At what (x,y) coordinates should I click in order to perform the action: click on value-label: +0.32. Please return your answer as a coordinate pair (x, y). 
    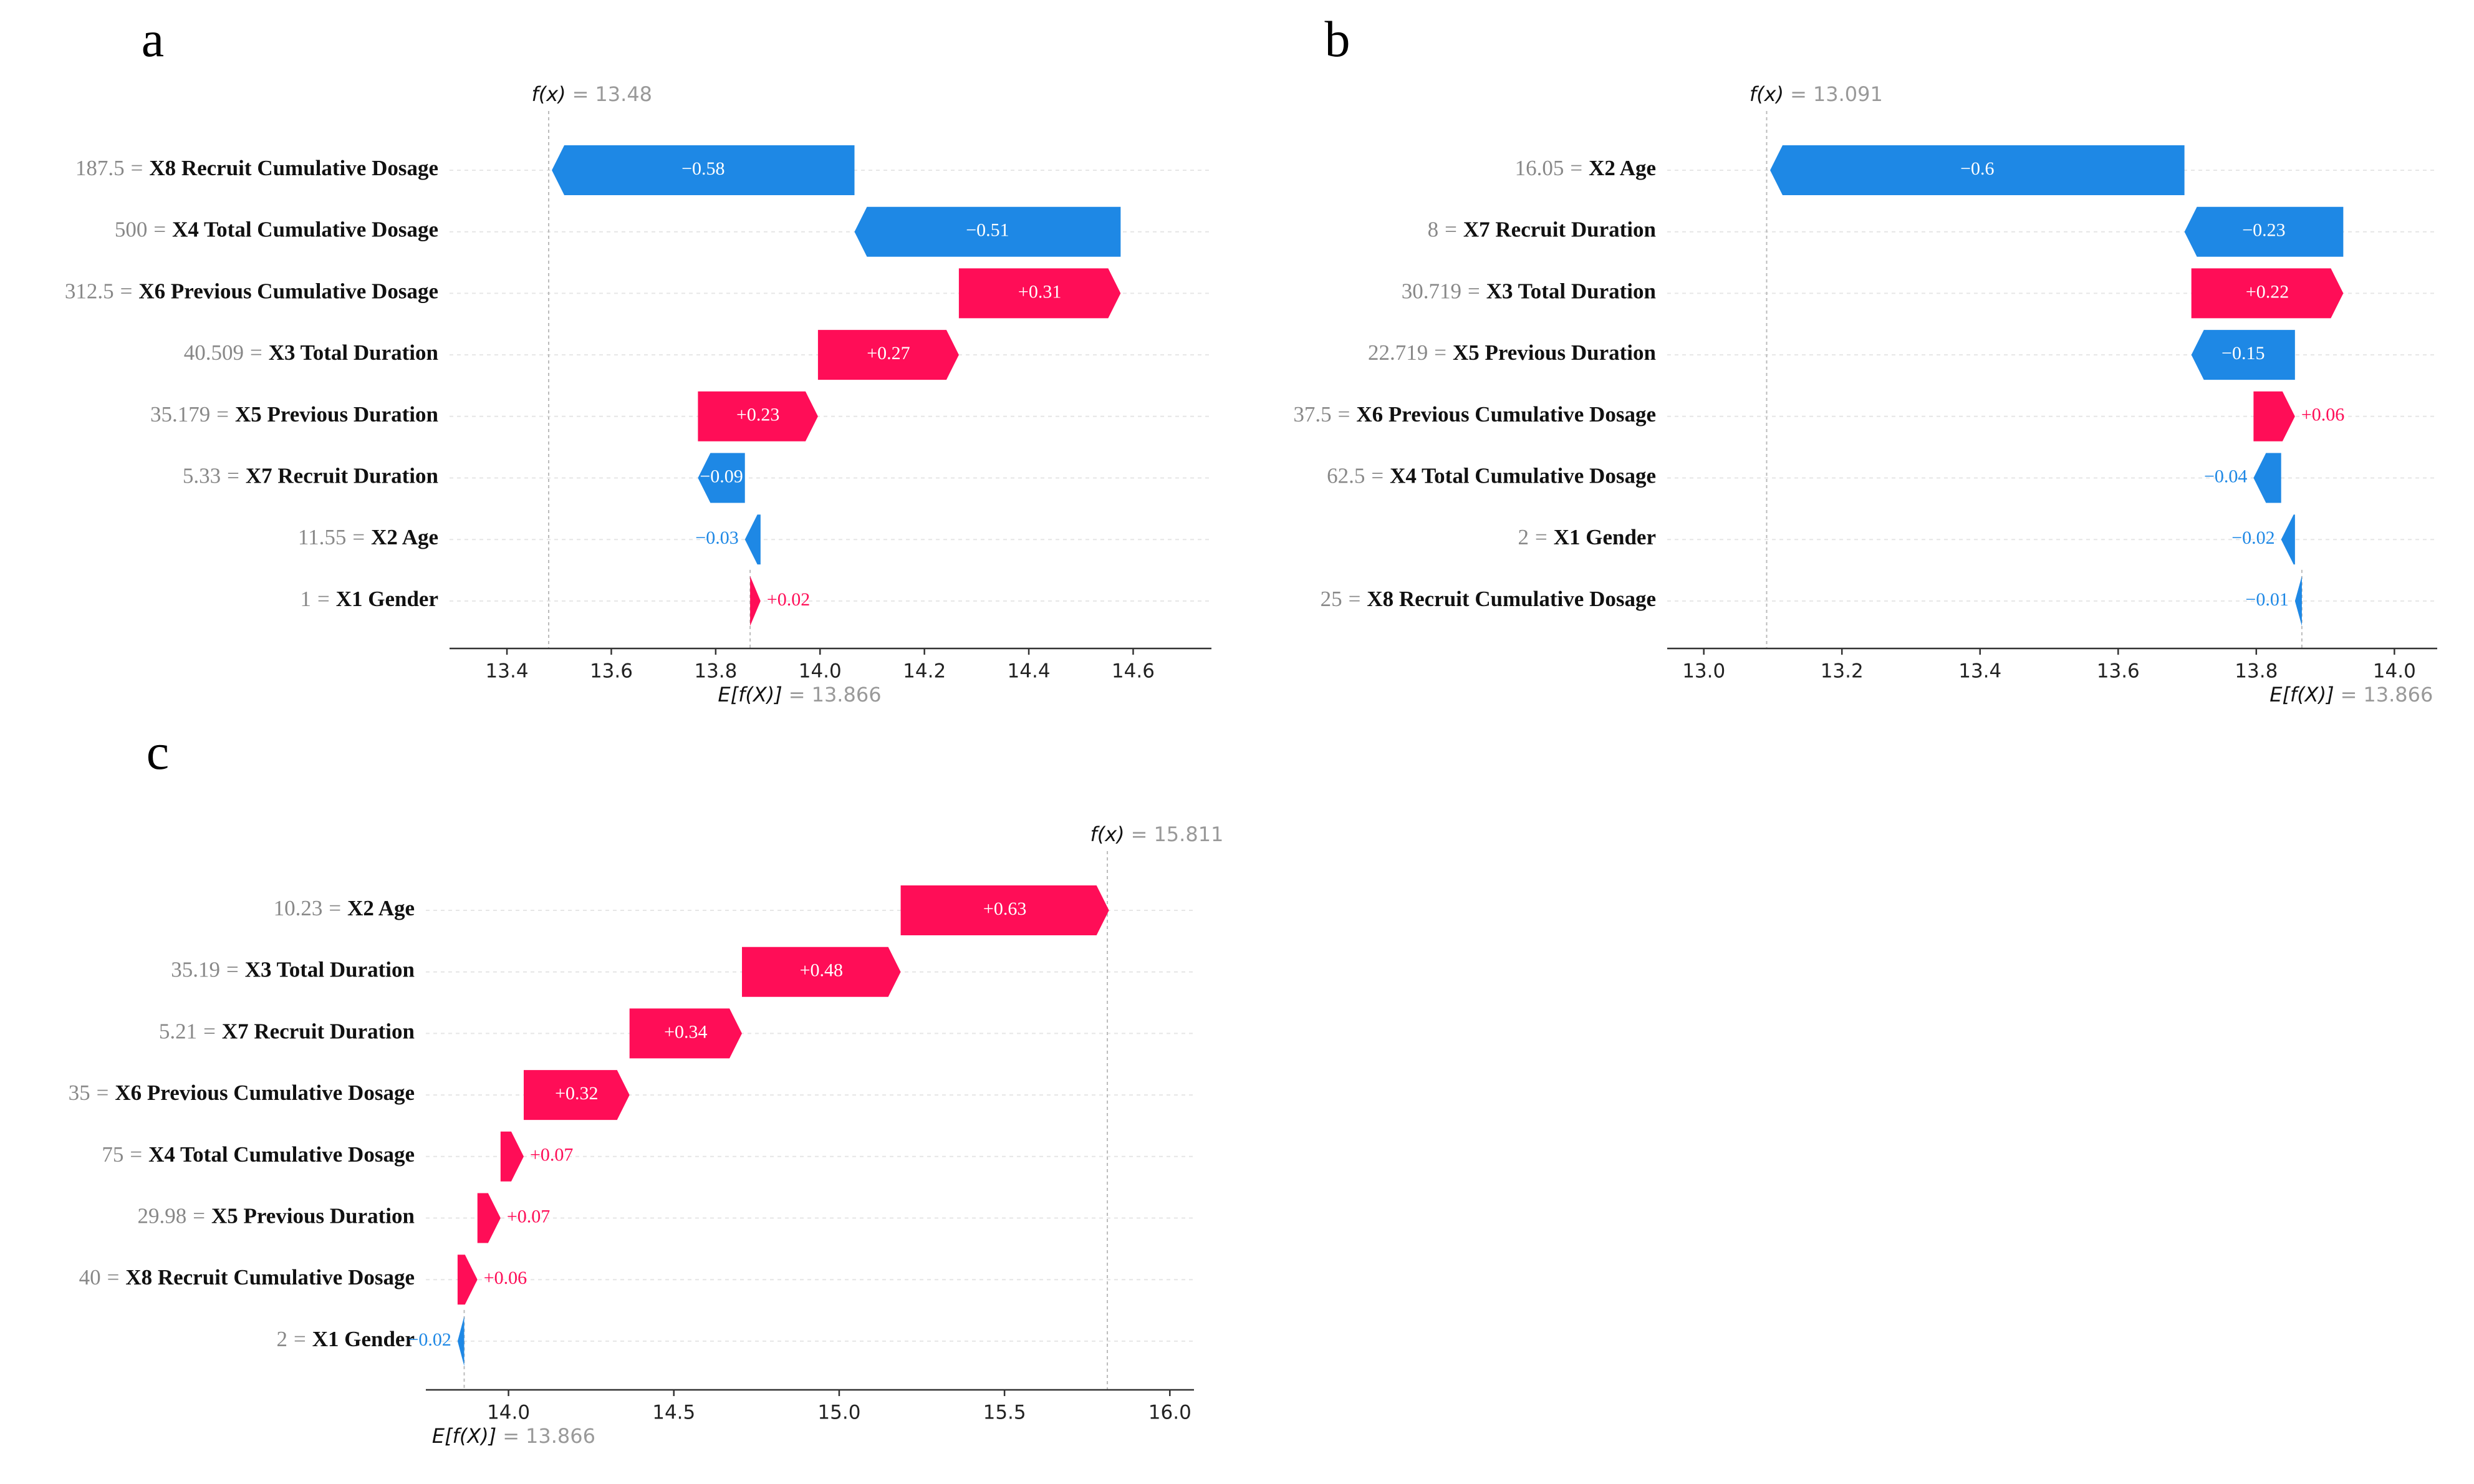
    Looking at the image, I should click on (576, 1093).